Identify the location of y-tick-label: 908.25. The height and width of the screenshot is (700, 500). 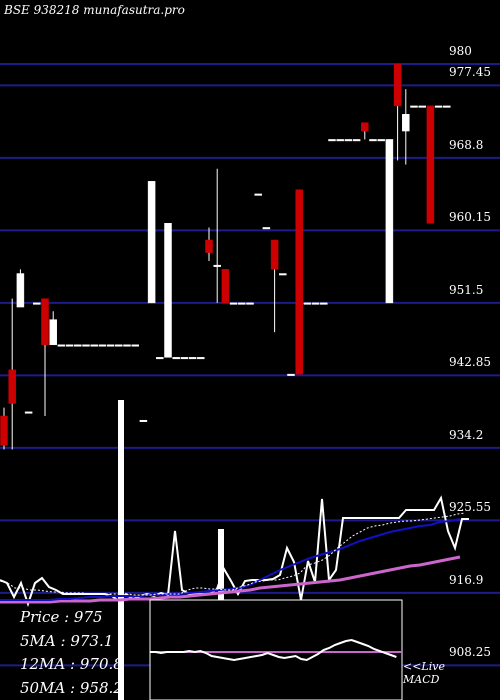
(470, 652).